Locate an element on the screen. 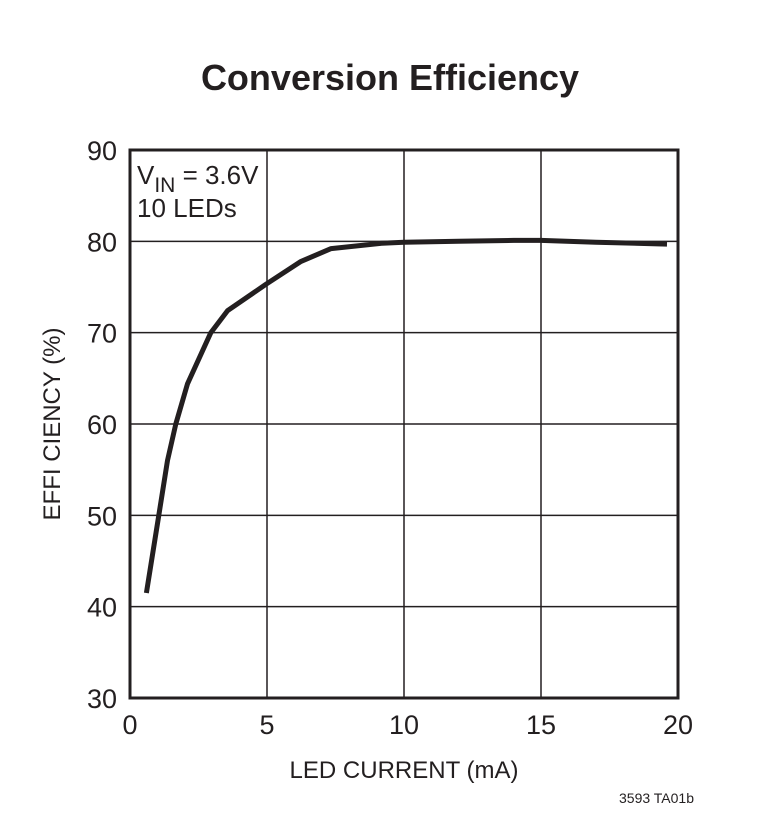  annotation-vin: VIN = 3.6V is located at coordinates (198, 178).